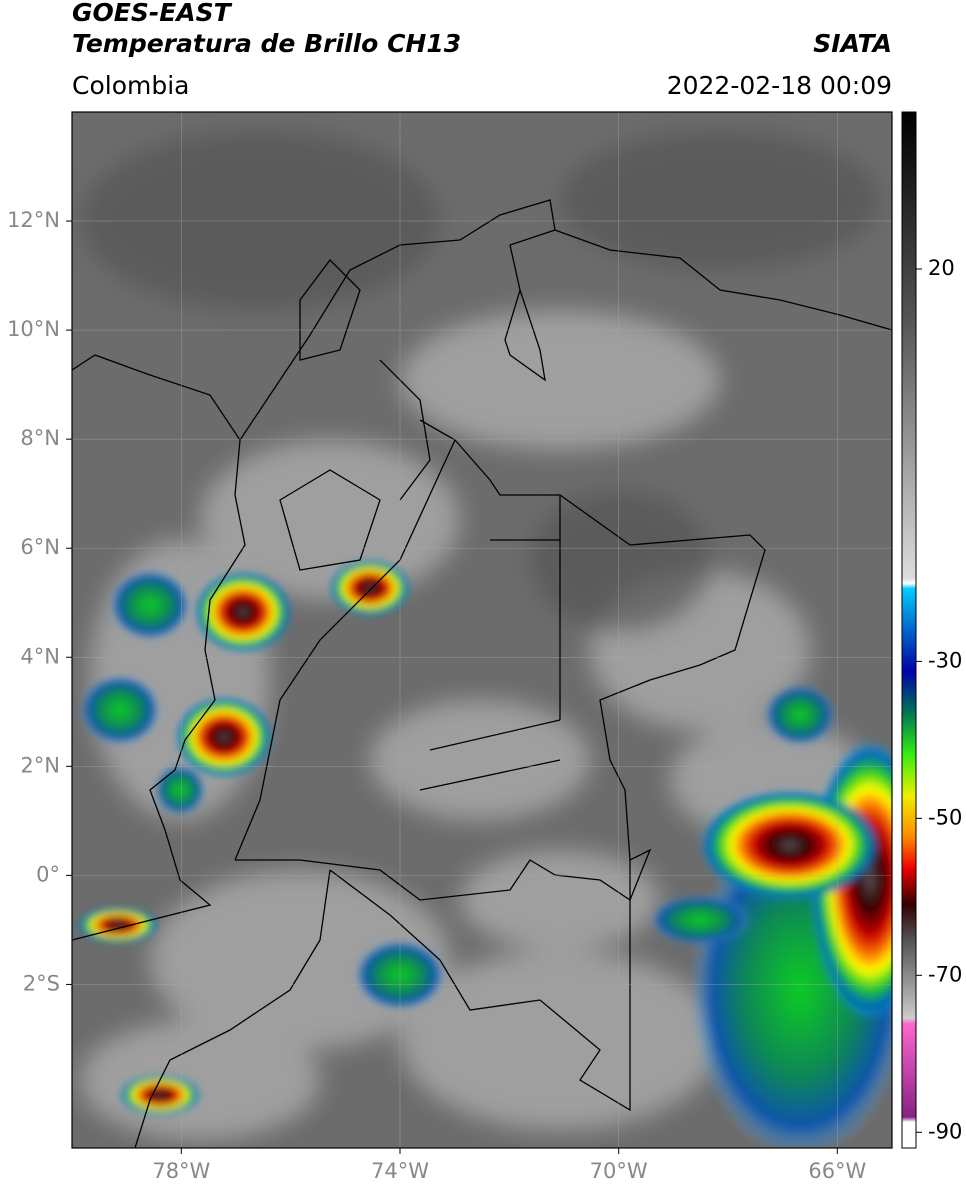 Image resolution: width=966 pixels, height=1194 pixels. I want to click on y-tick-label: 2°N, so click(40, 765).